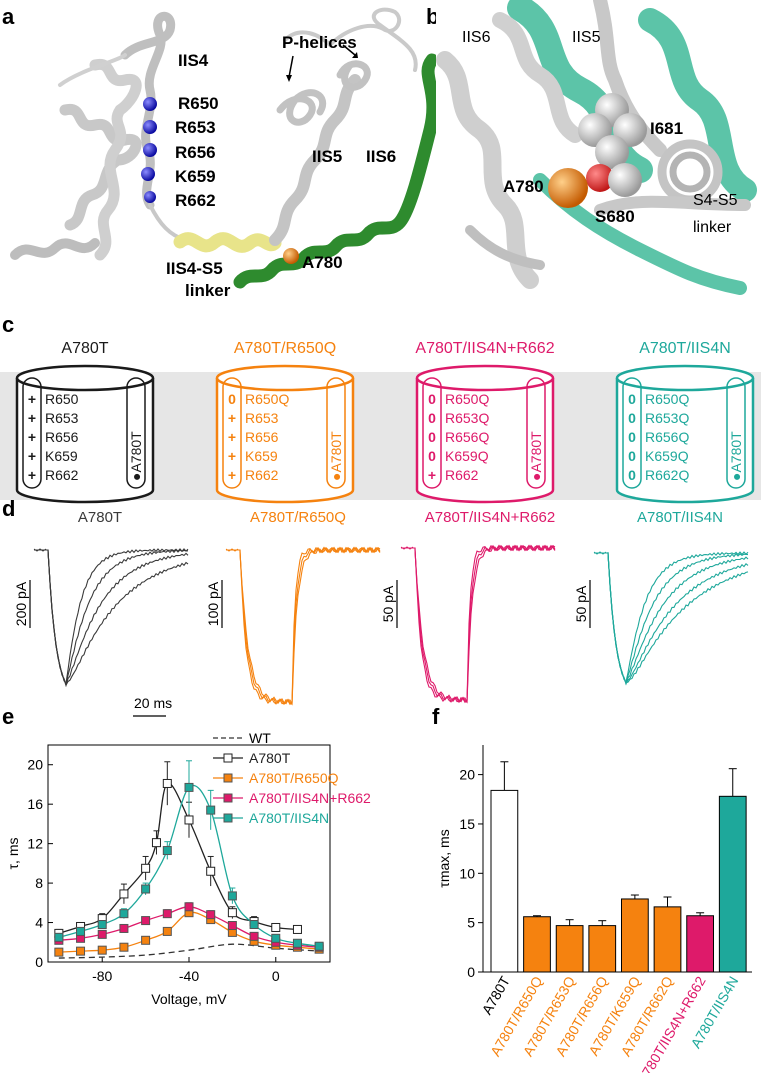 This screenshot has height=1073, width=761. What do you see at coordinates (484, 348) in the screenshot?
I see `construct-title: A780T/IIS4N+R662` at bounding box center [484, 348].